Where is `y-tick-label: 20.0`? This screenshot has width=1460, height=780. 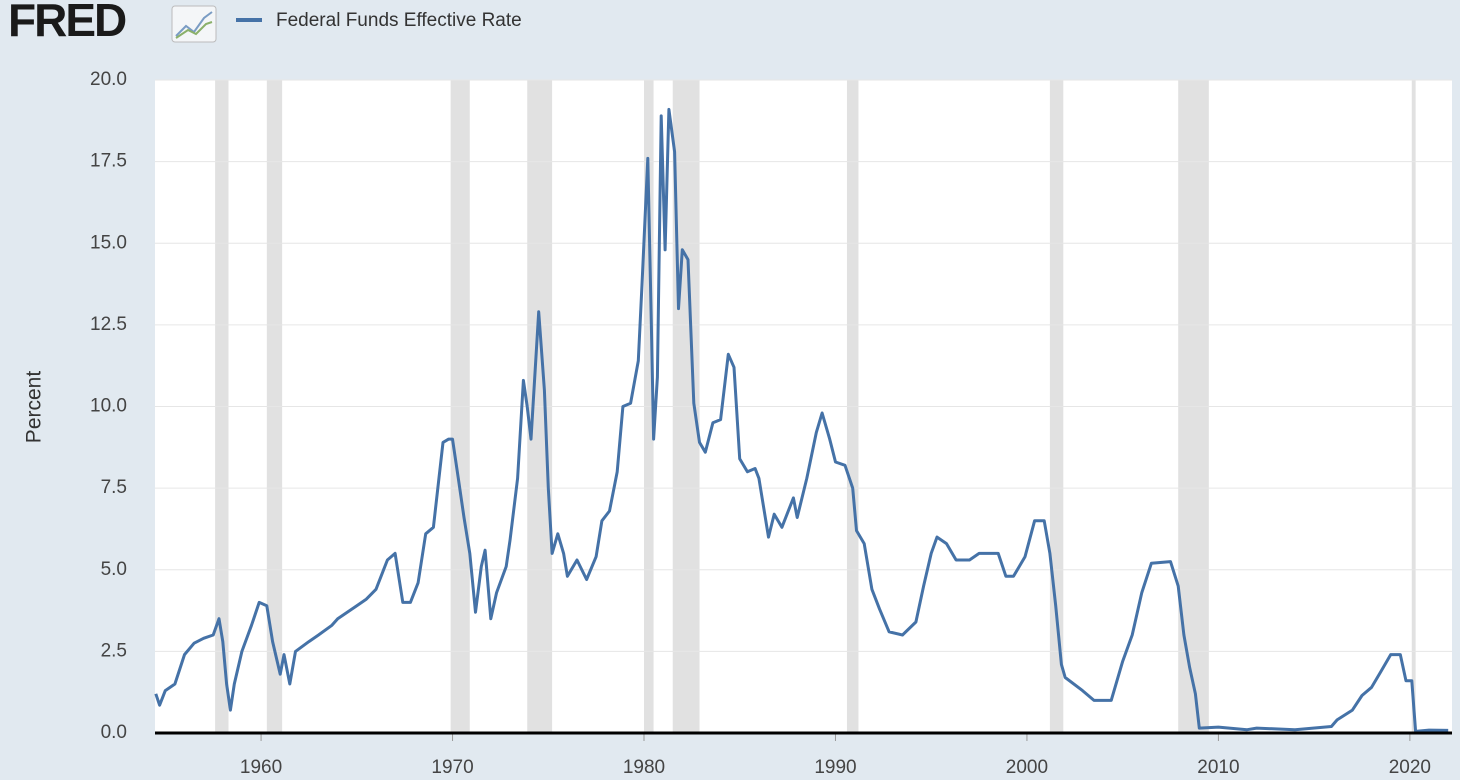 y-tick-label: 20.0 is located at coordinates (108, 79).